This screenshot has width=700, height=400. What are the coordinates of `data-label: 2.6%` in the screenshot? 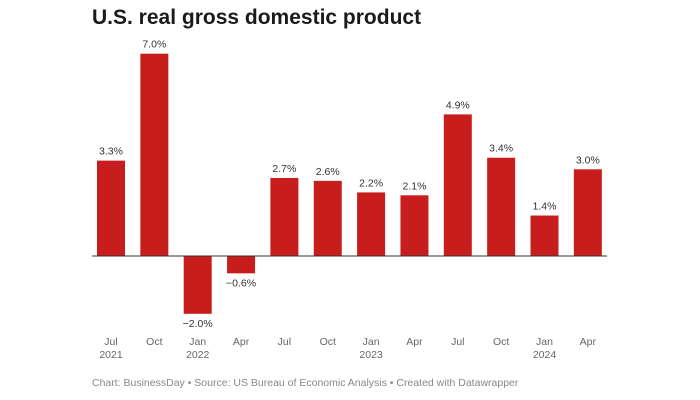 It's located at (328, 172).